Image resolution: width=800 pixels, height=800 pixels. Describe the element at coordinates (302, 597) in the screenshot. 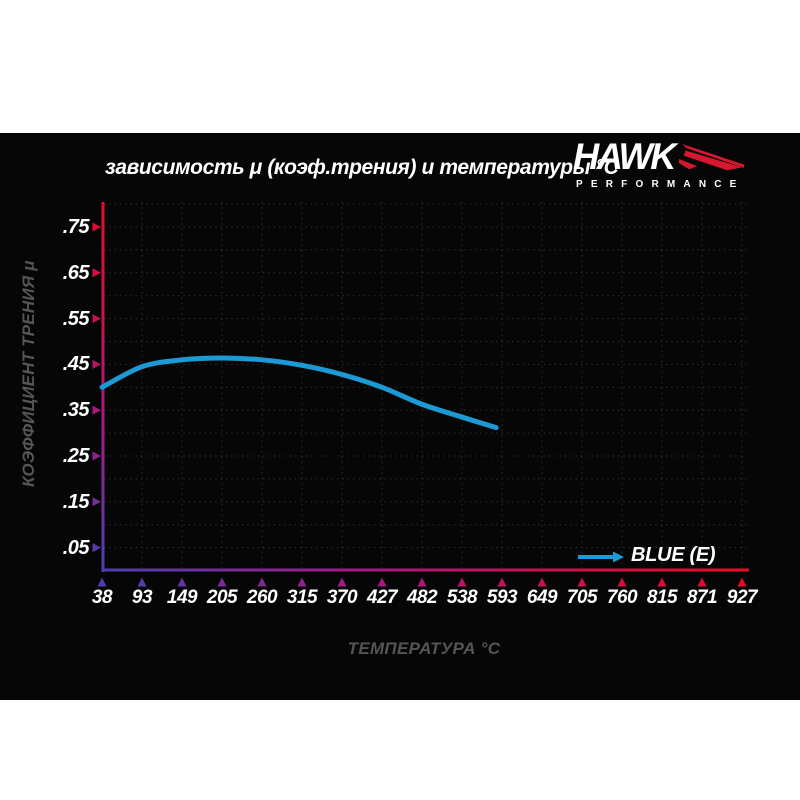

I see `x-tick-label: 315` at that location.